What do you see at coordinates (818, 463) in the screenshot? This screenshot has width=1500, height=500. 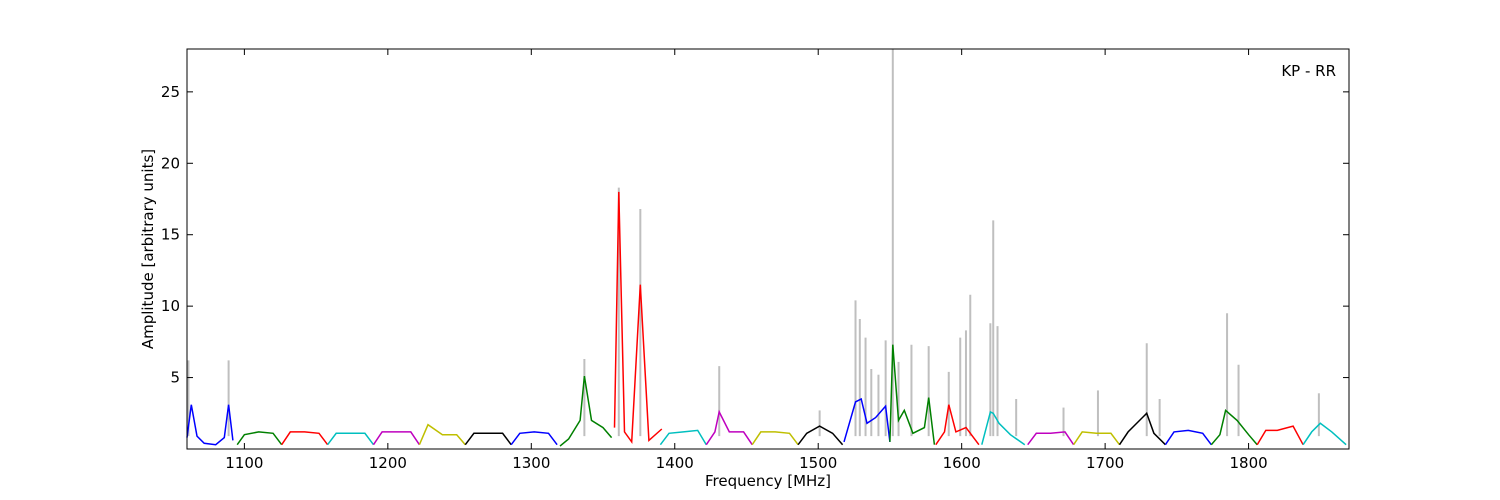 I see `x-tick-label: 1500` at bounding box center [818, 463].